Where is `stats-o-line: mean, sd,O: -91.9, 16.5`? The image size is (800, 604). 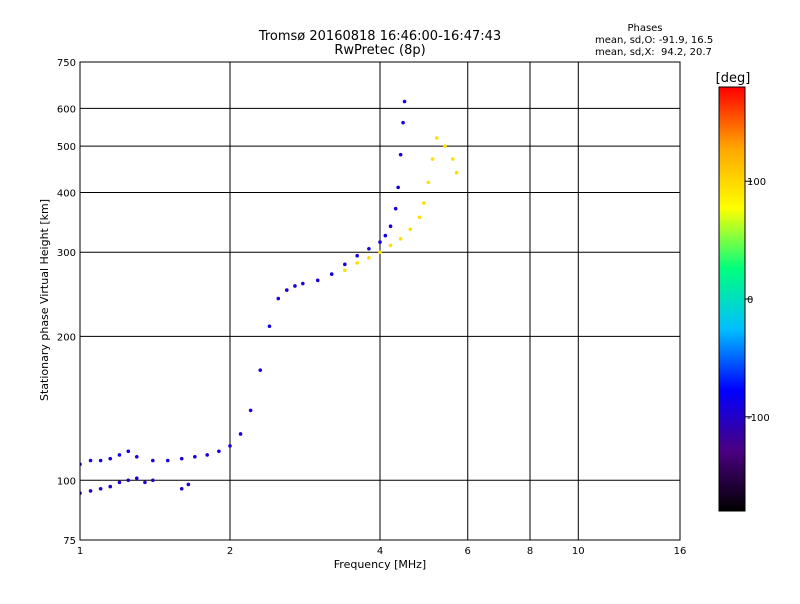
stats-o-line: mean, sd,O: -91.9, 16.5 is located at coordinates (654, 40).